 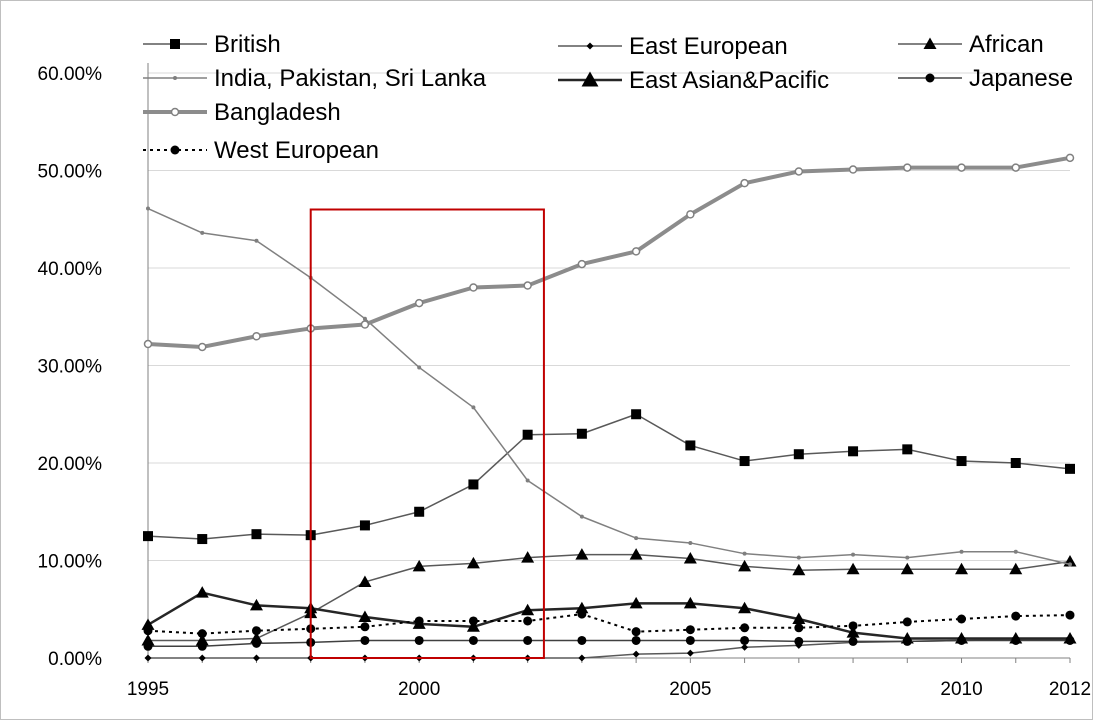 What do you see at coordinates (75, 659) in the screenshot?
I see `y-tick-label: 0.00%` at bounding box center [75, 659].